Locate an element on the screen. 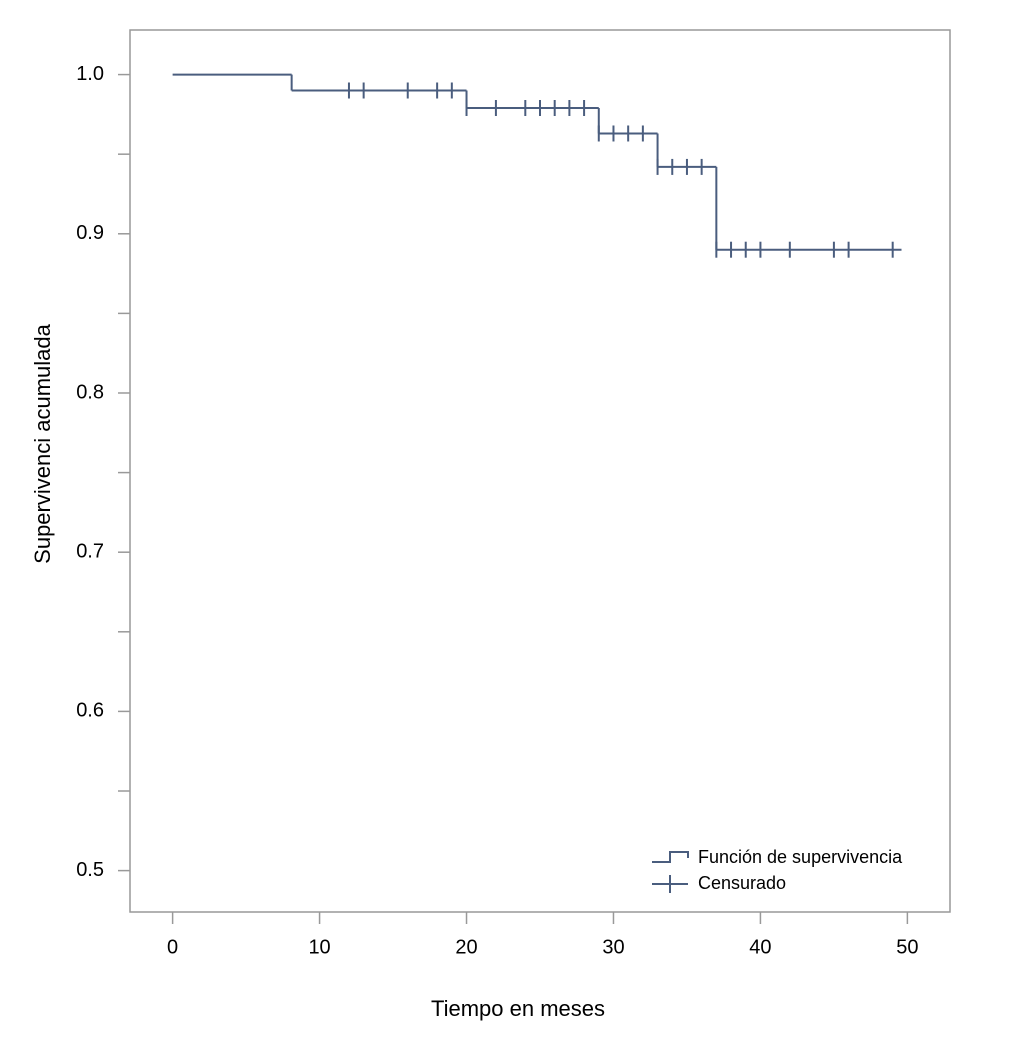 This screenshot has height=1050, width=1012. y-tick-label: 0.7 is located at coordinates (90, 551).